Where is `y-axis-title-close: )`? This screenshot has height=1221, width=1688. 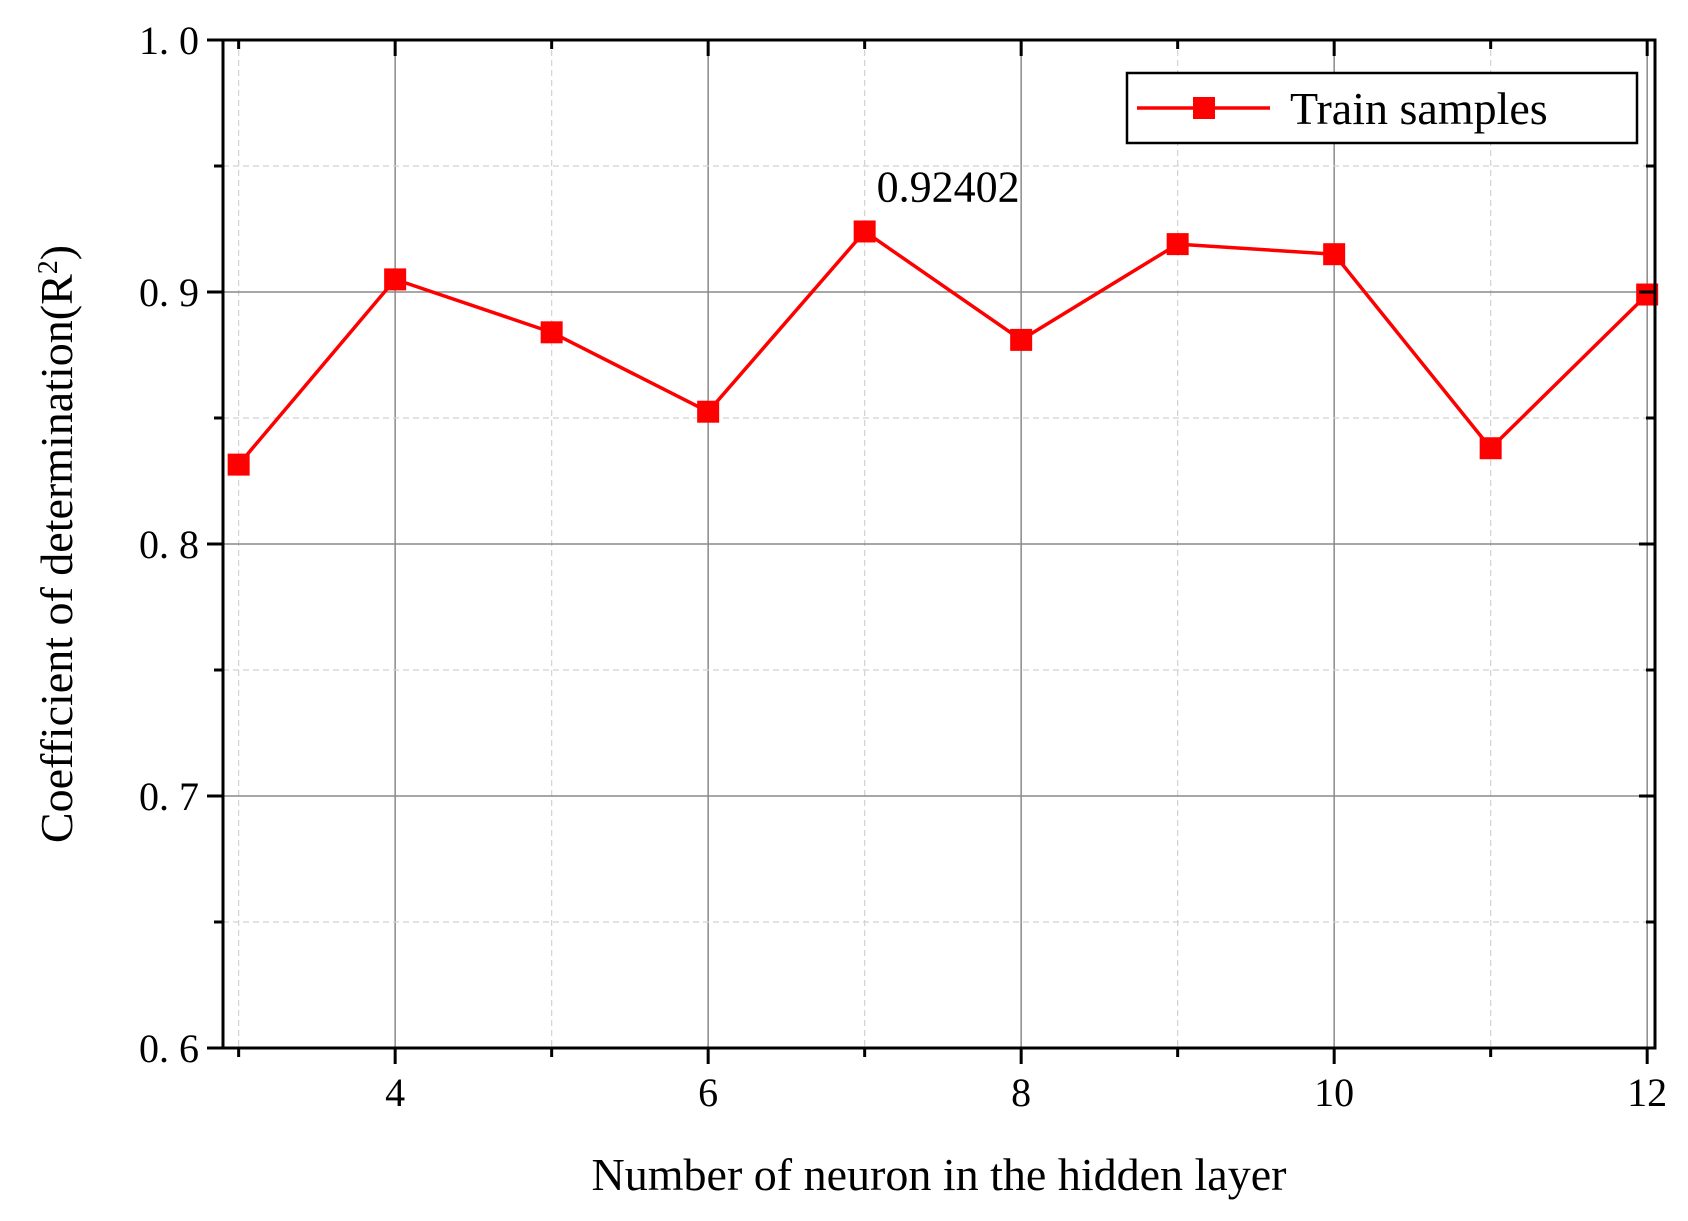 y-axis-title-close: ) is located at coordinates (56, 252).